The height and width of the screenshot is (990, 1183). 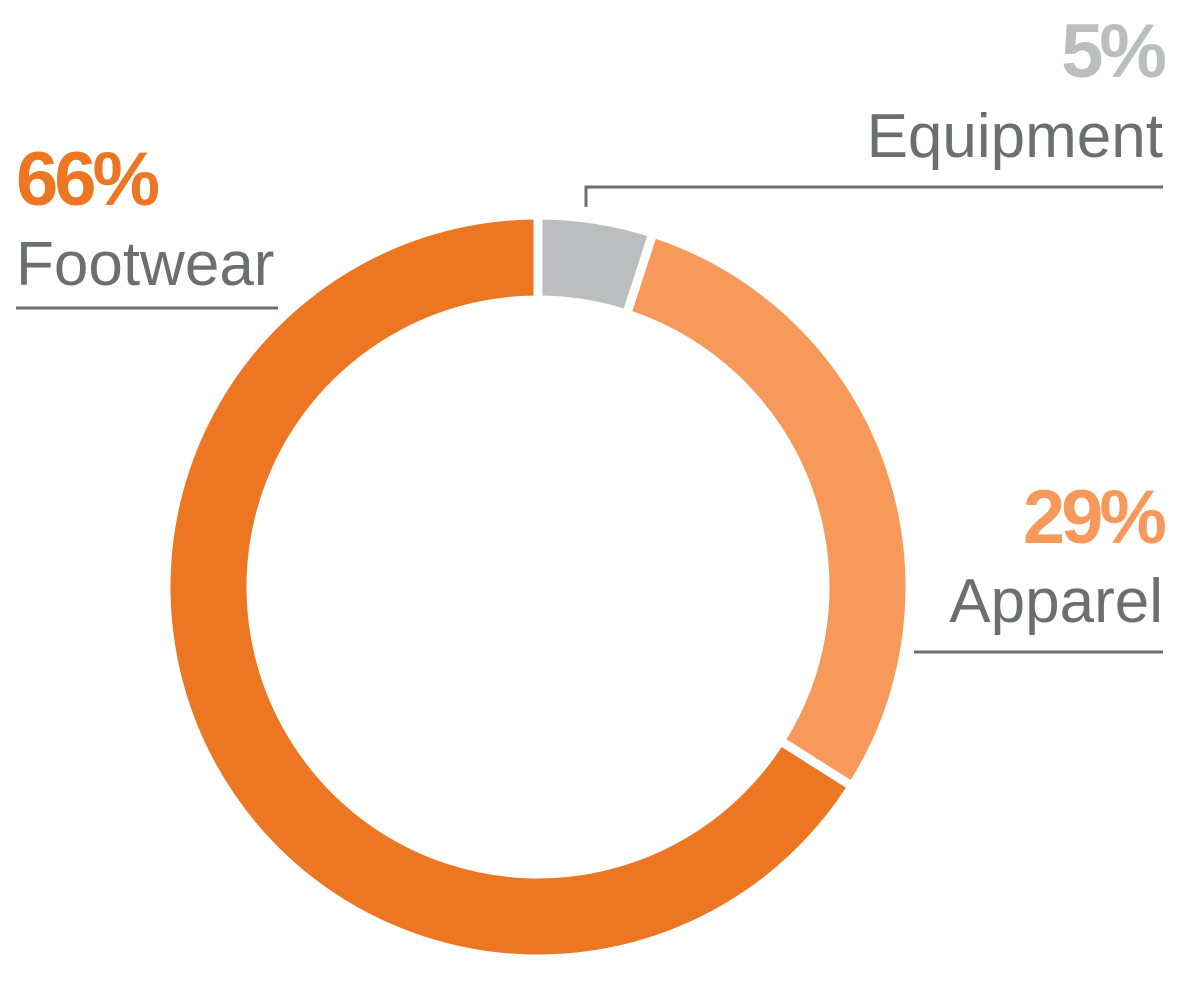 I want to click on value-label: 5%, so click(x=1113, y=51).